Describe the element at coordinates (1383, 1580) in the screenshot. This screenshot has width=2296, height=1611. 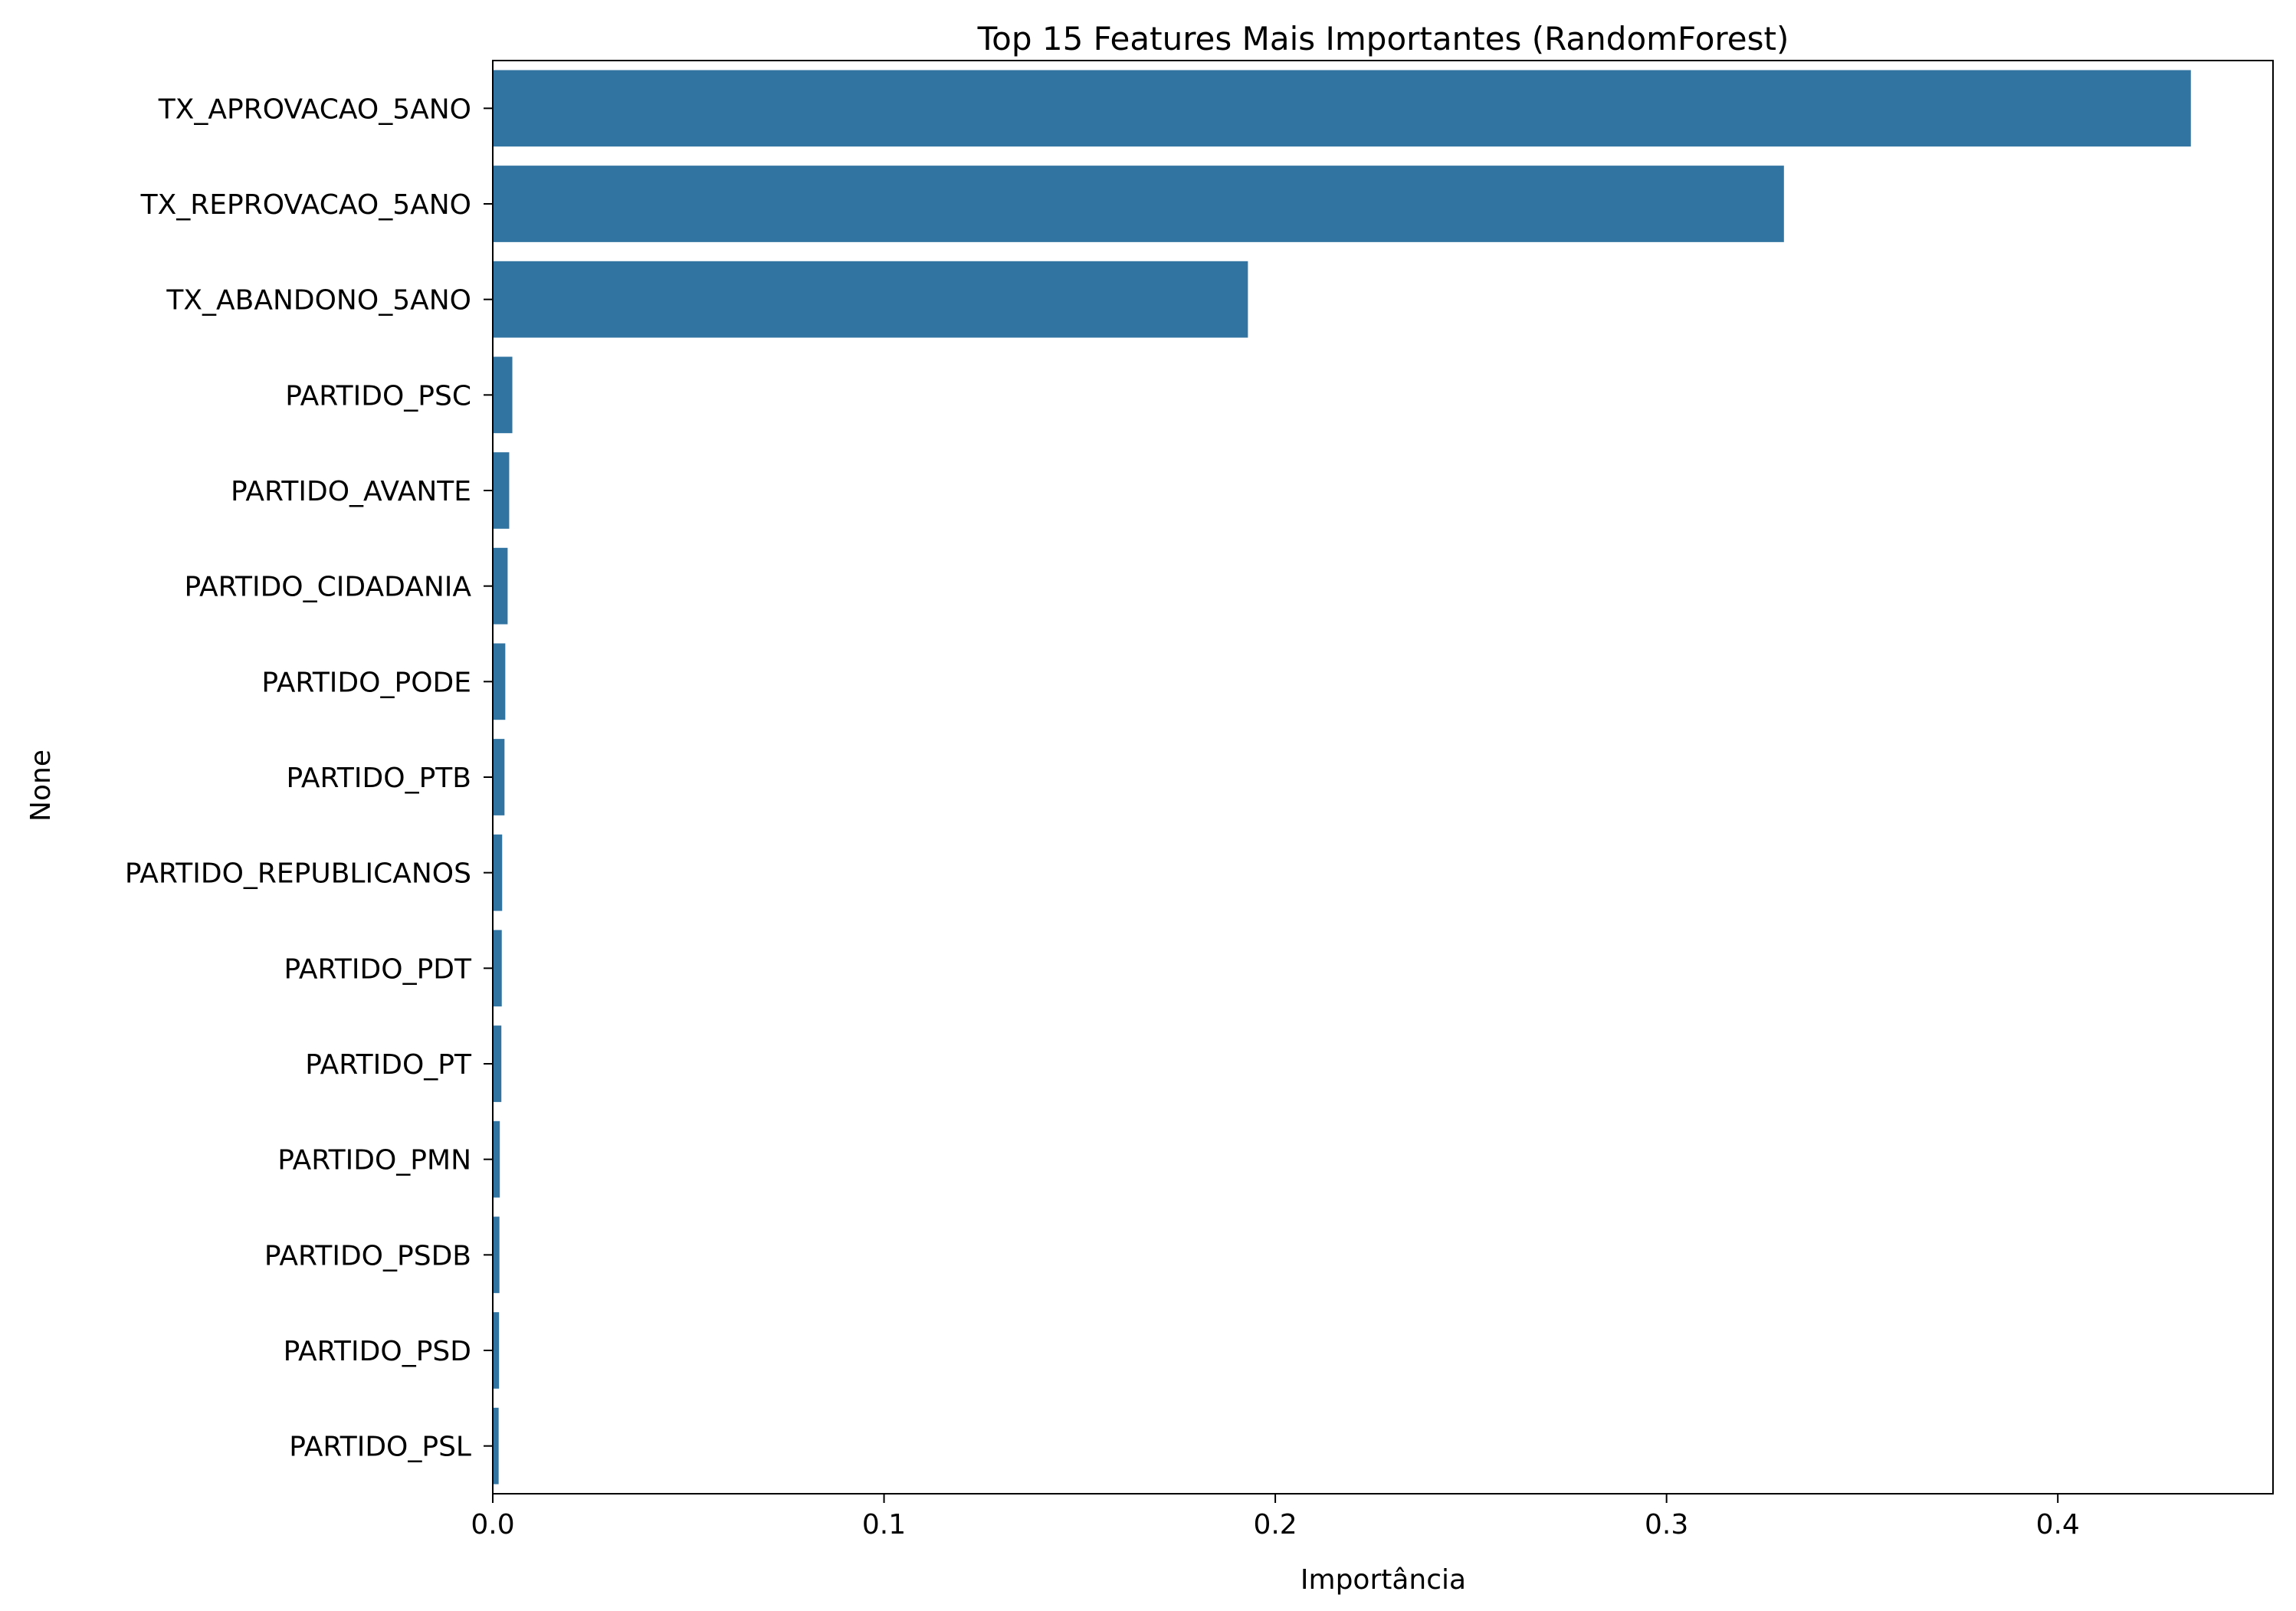
I see `x-axis-label: Importância` at that location.